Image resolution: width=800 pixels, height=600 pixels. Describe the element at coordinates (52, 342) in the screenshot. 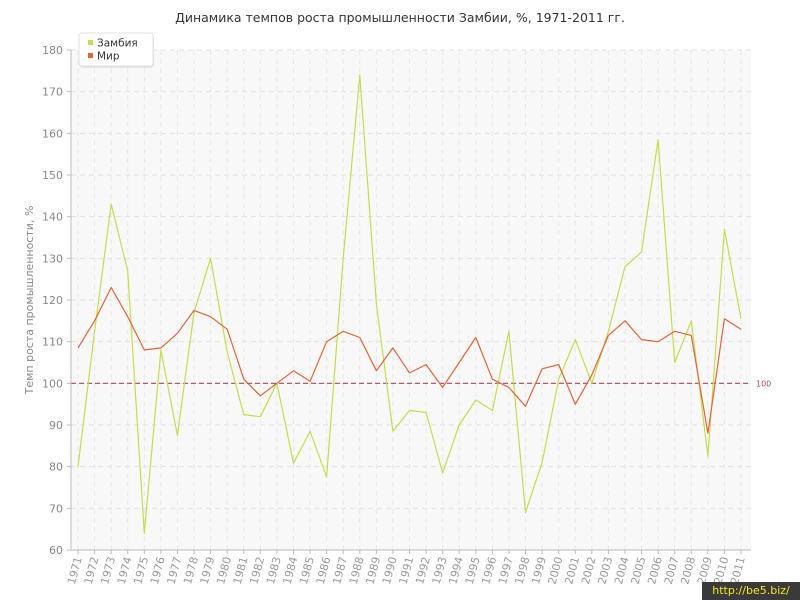

I see `y-tick-label: 110` at that location.